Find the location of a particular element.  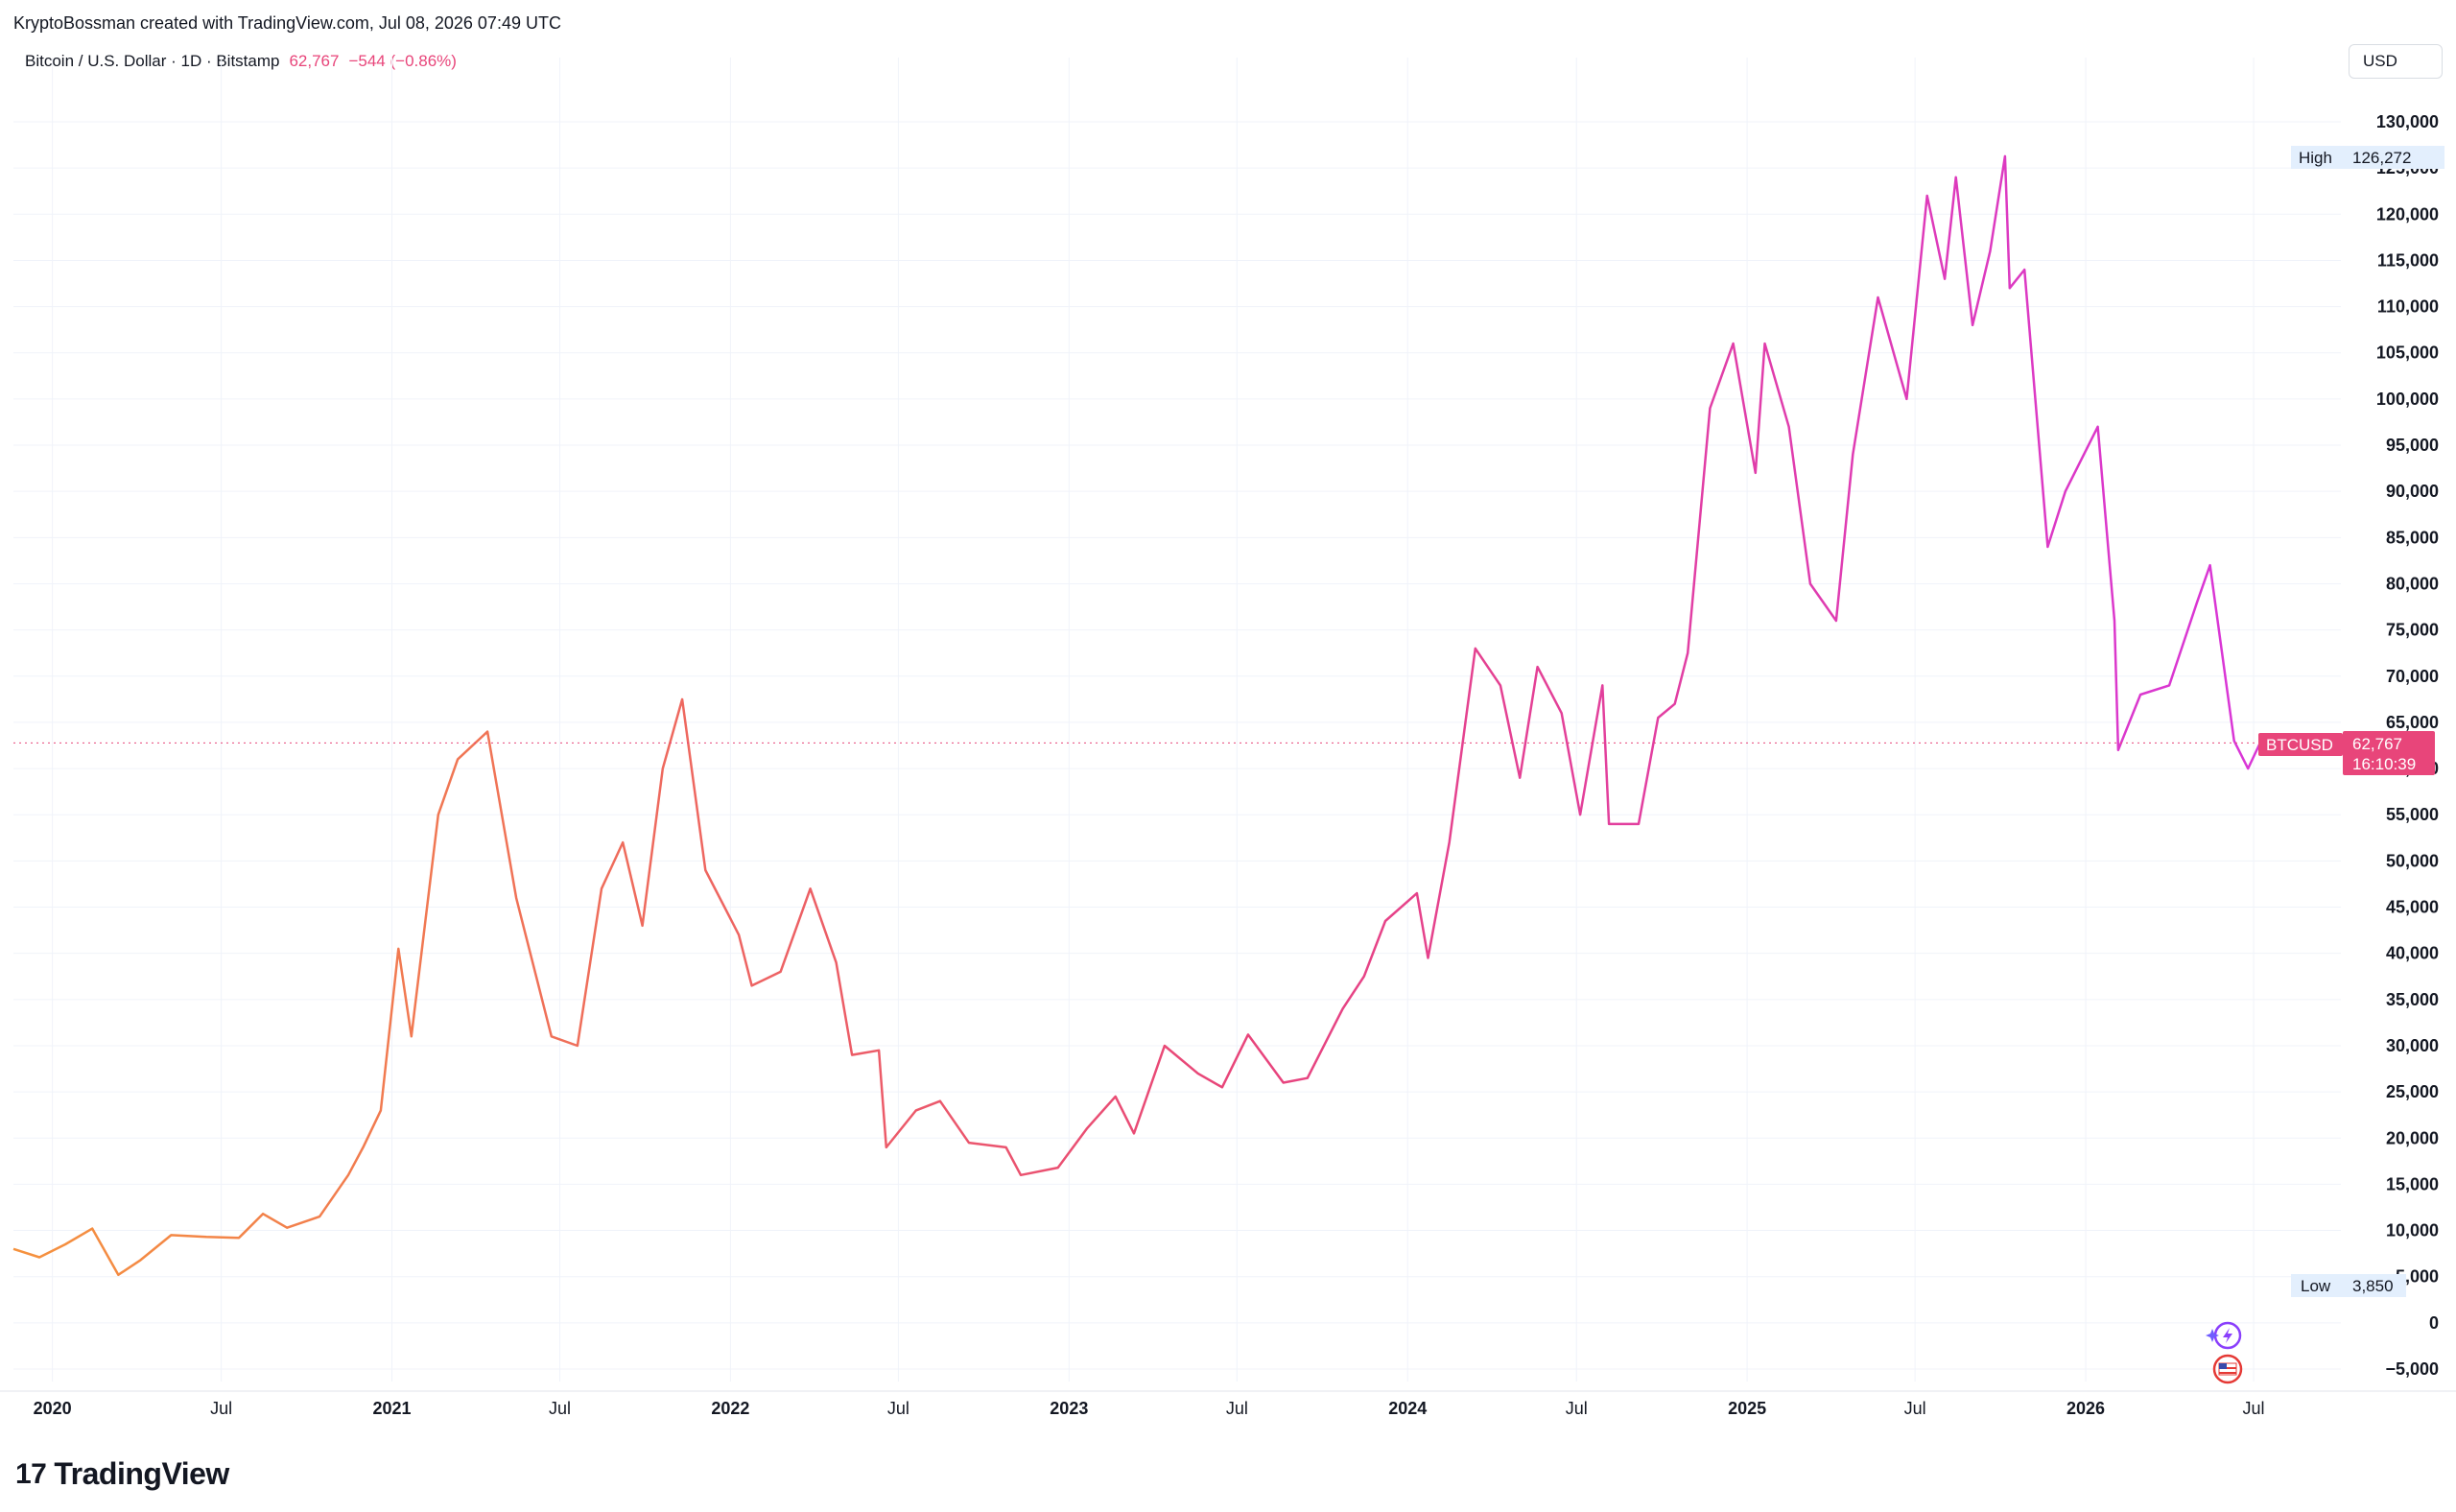

y-tick-label: 120,000 is located at coordinates (2407, 214).